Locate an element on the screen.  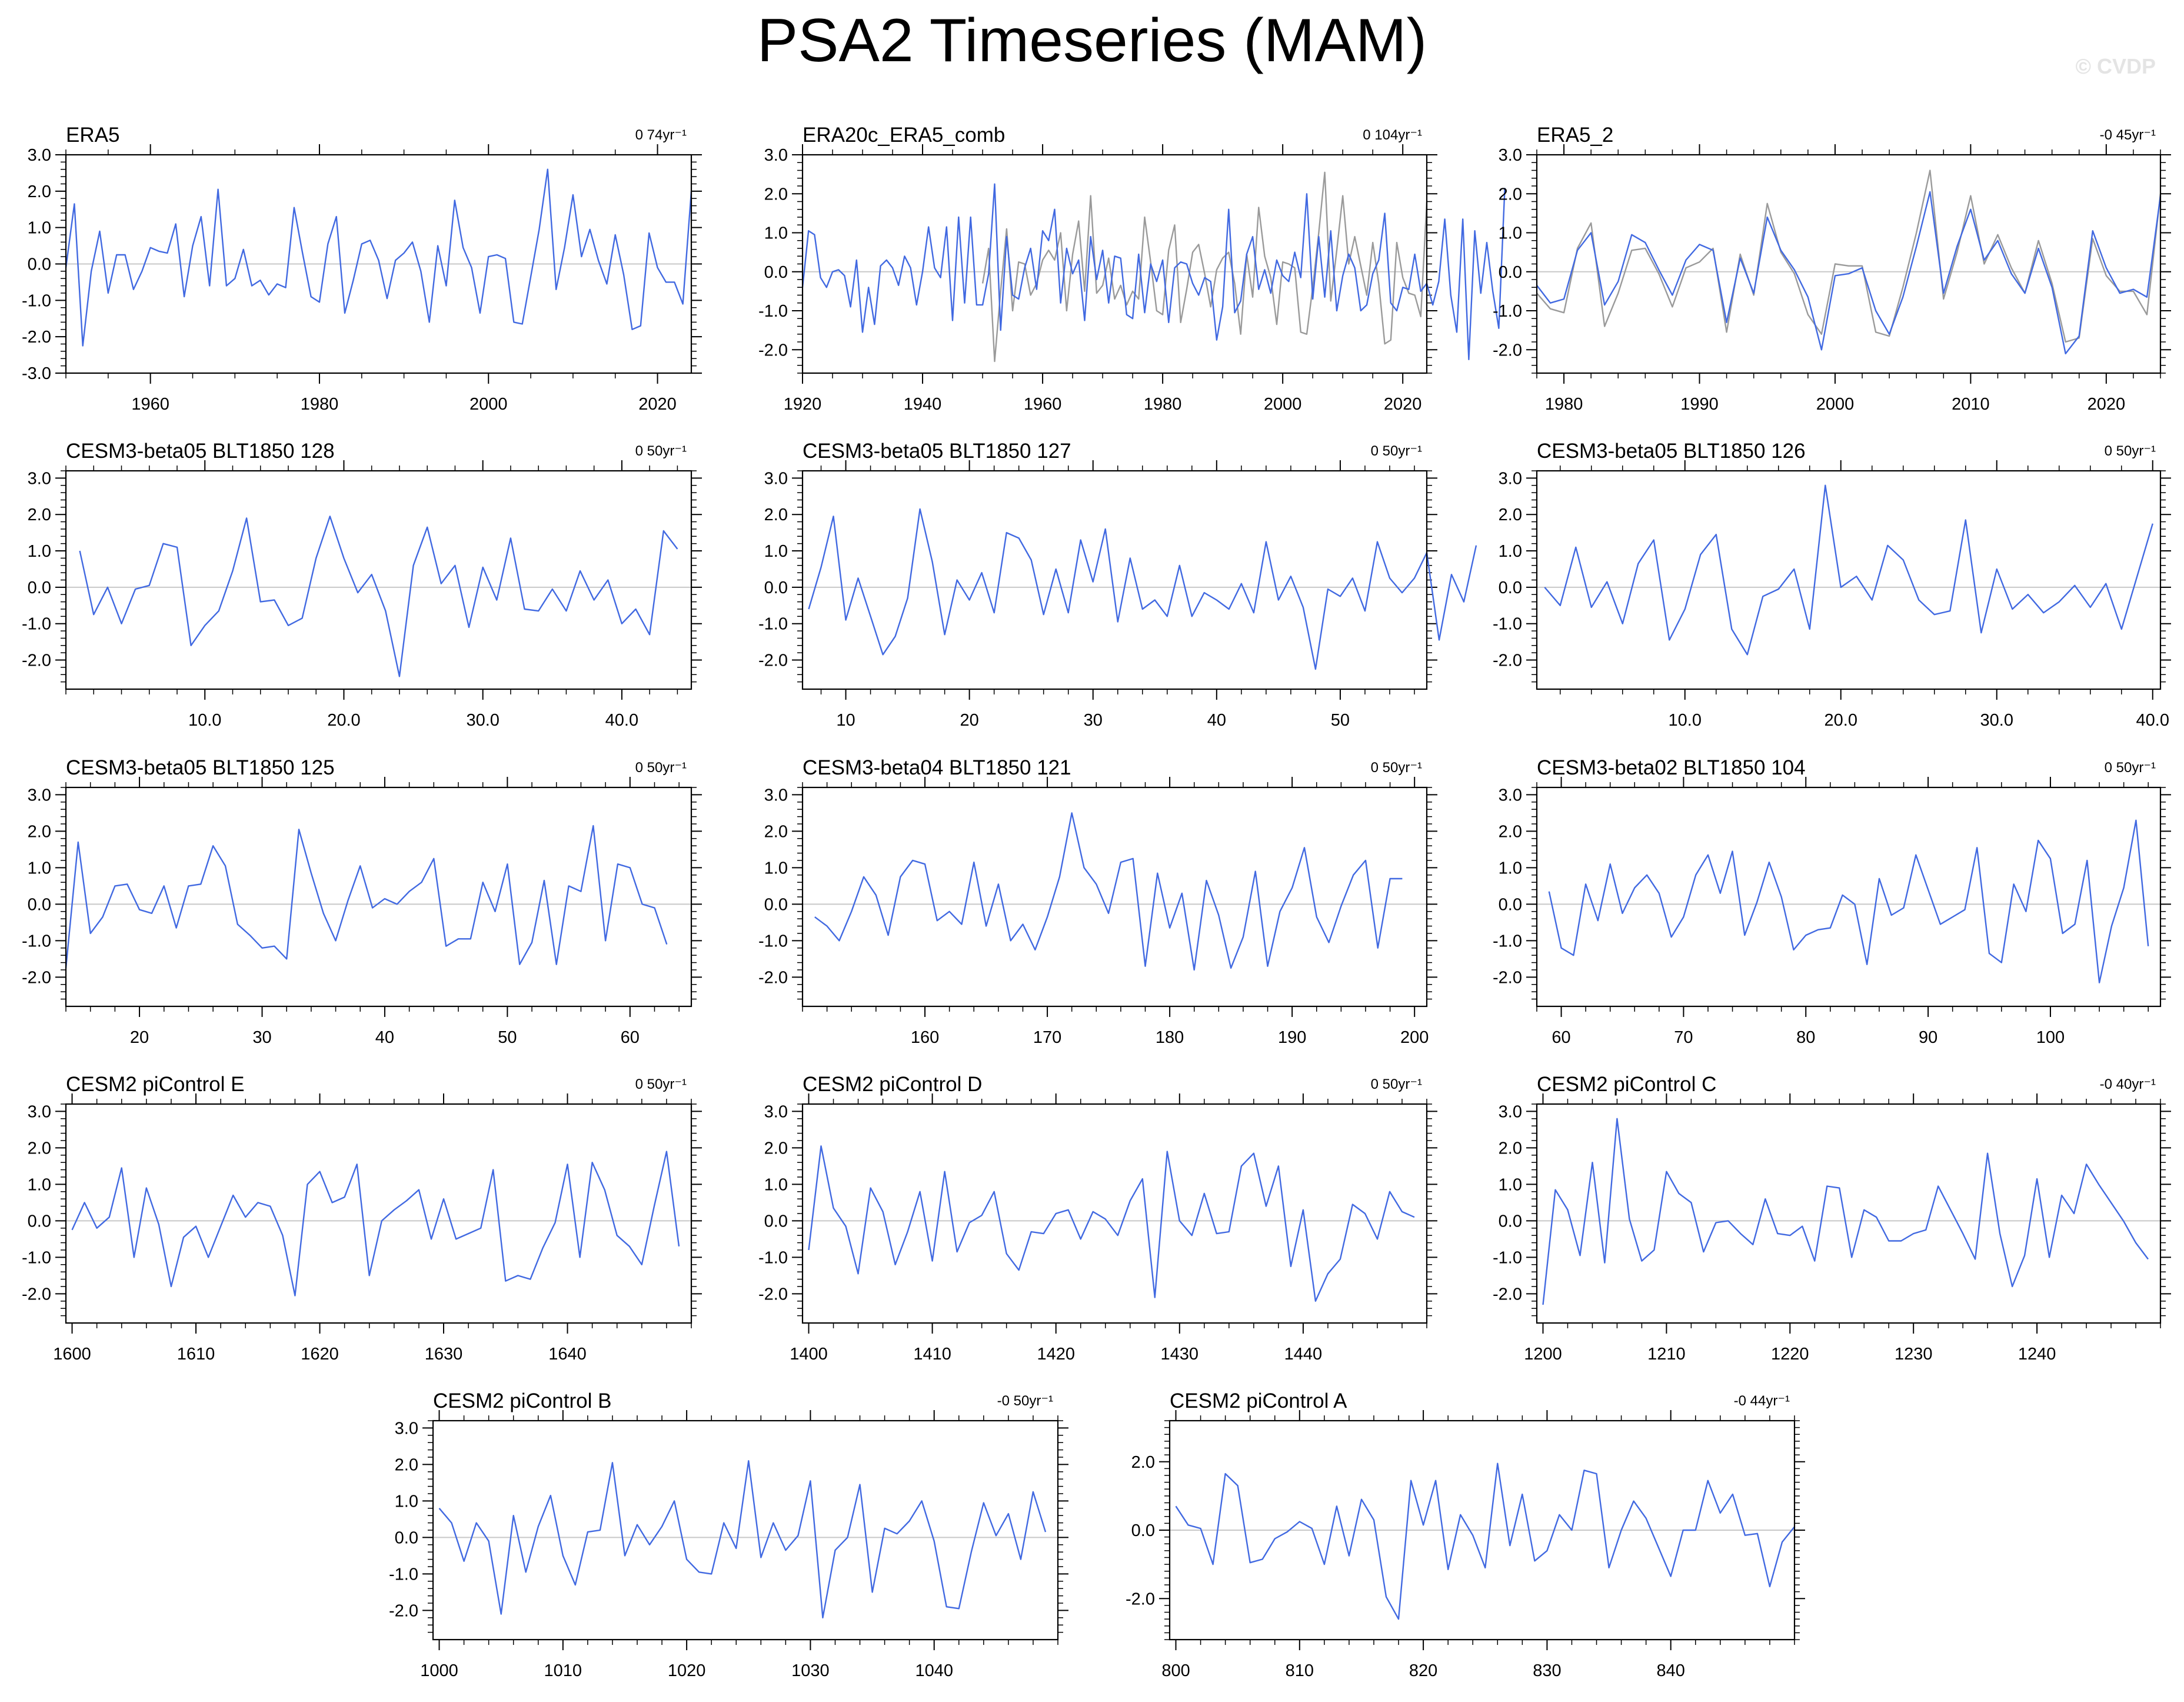
x-tick-label: 20.0 is located at coordinates (343, 720).